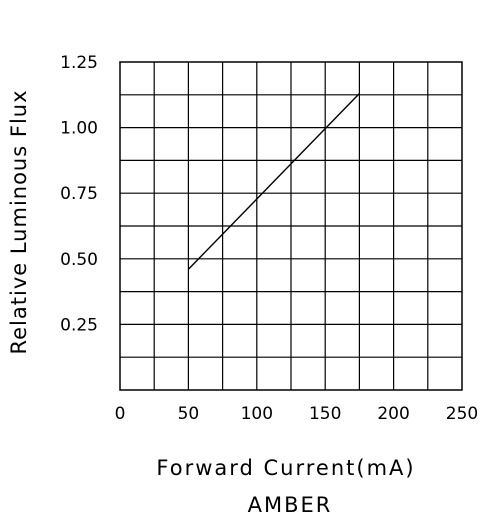  I want to click on y-tick-label: 1.00, so click(79, 129).